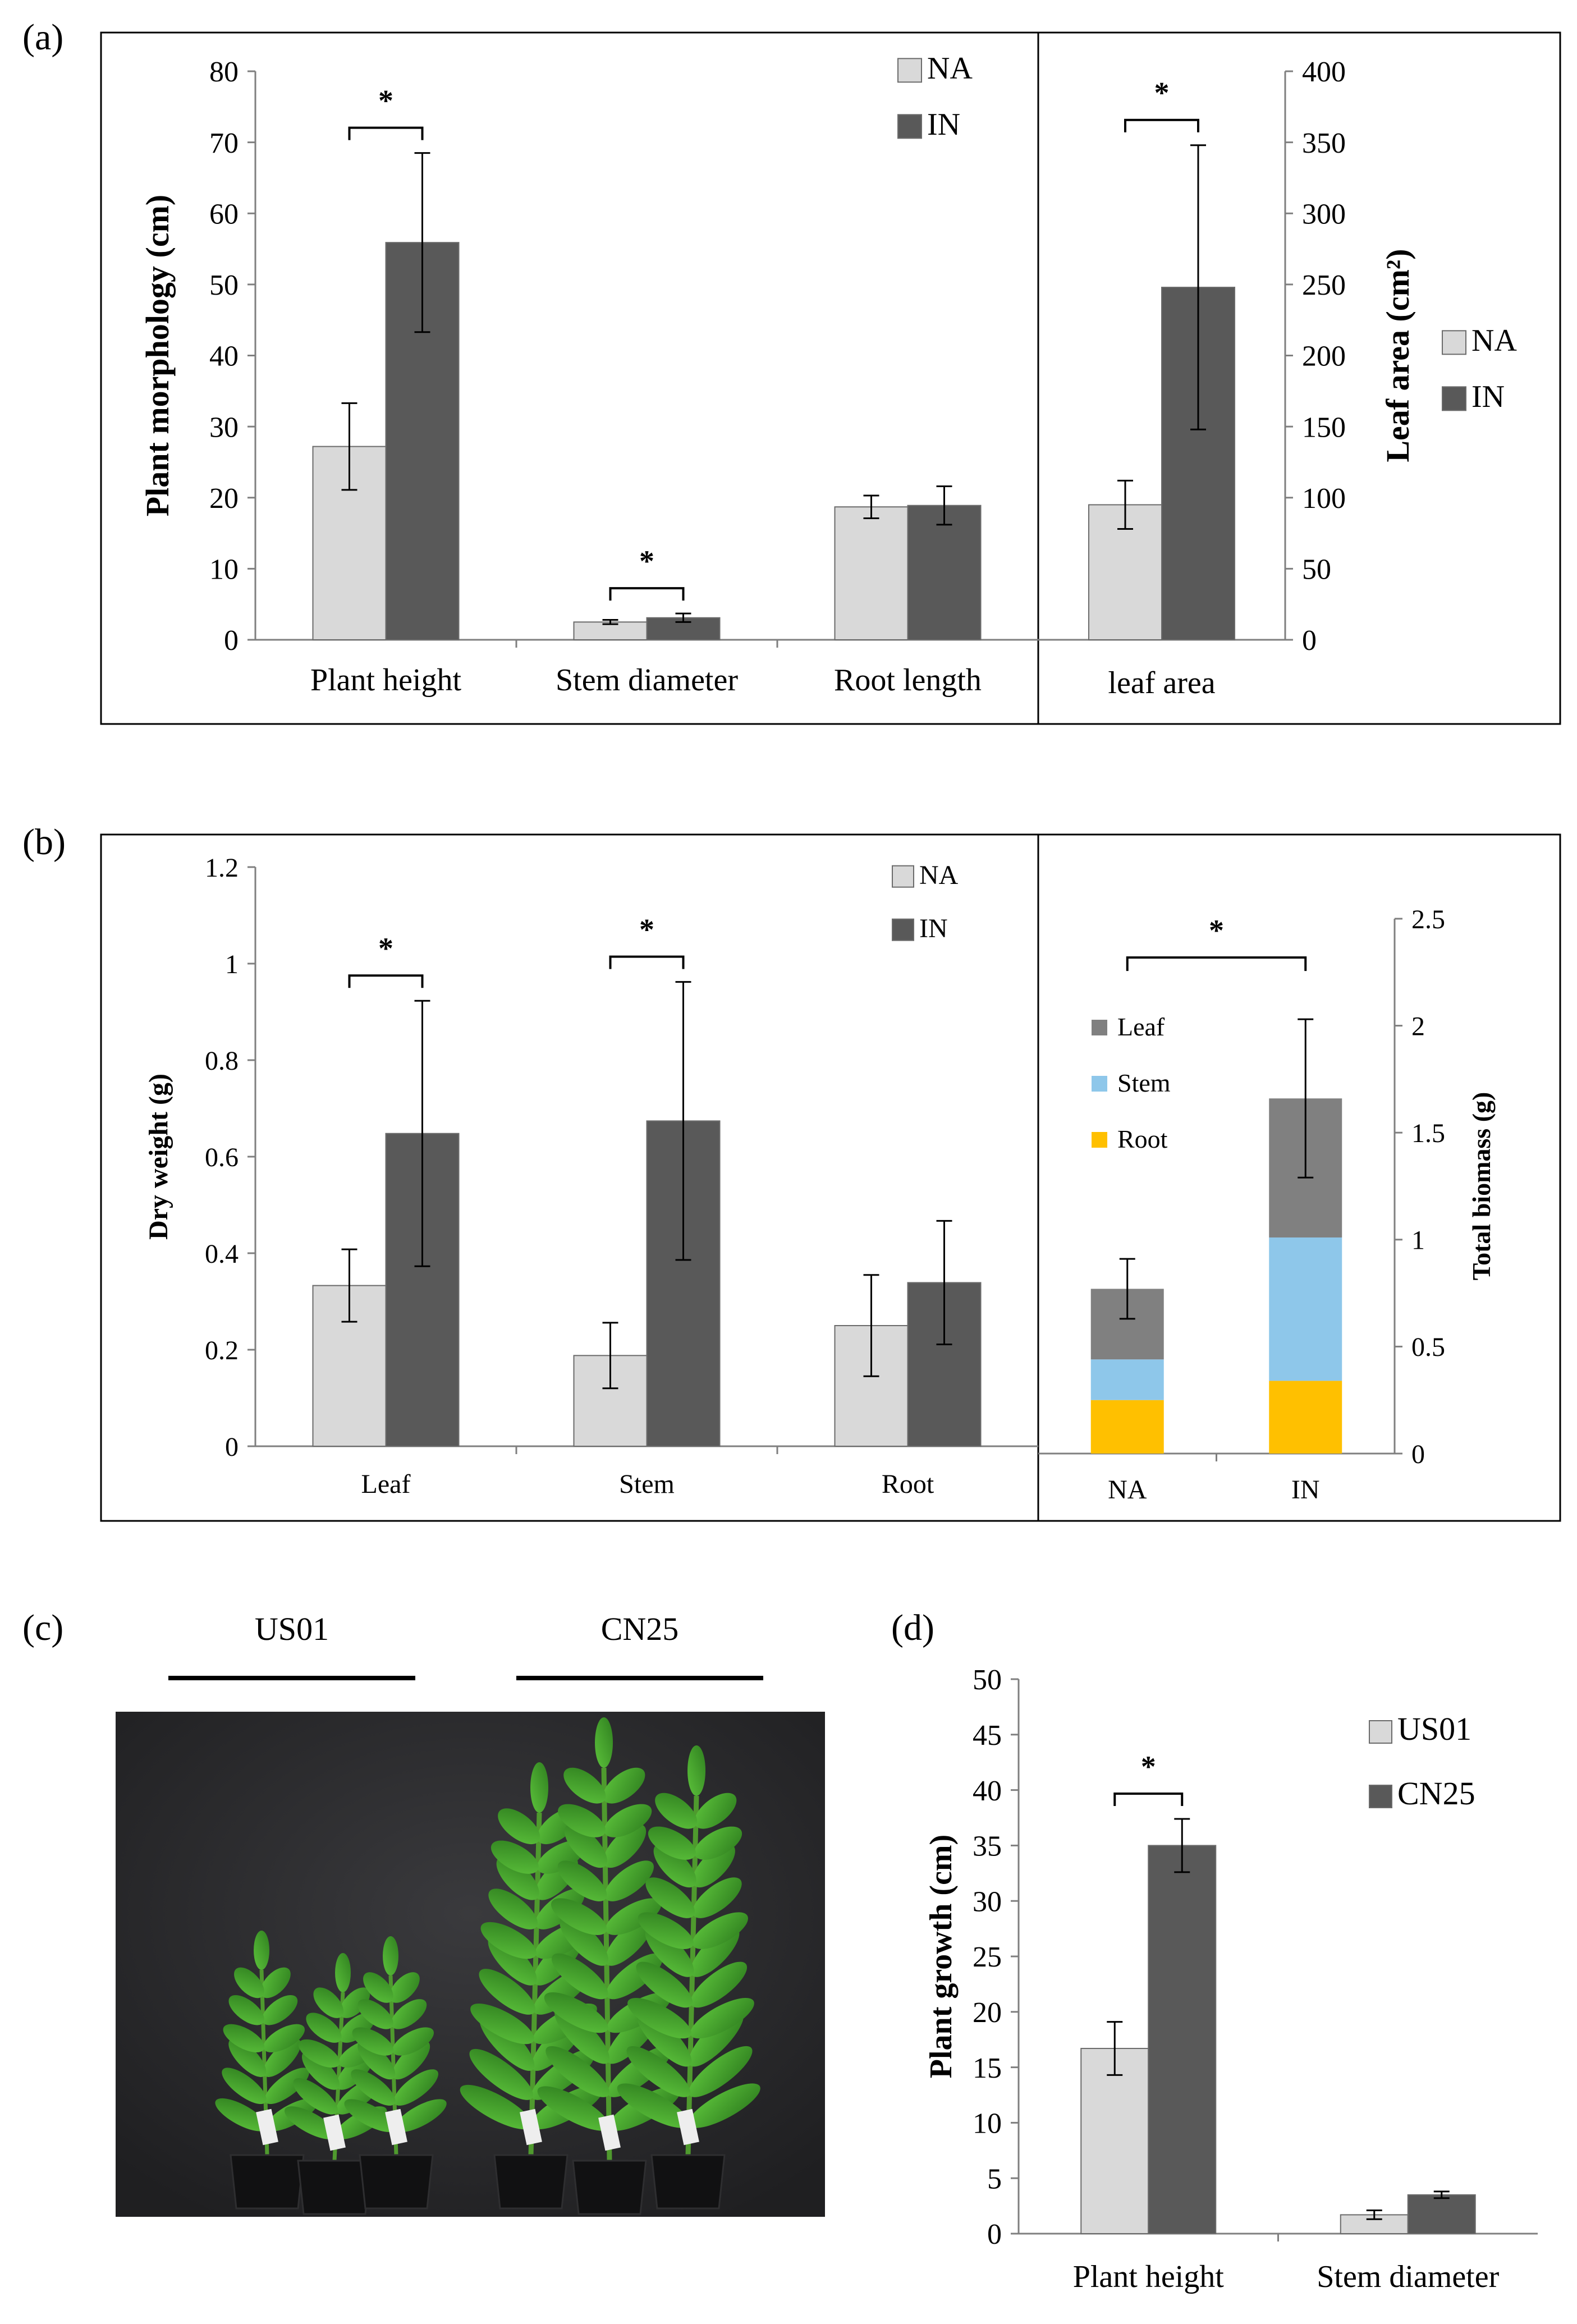  Describe the element at coordinates (640, 1629) in the screenshot. I see `photo-group-label-cn25: CN25` at that location.